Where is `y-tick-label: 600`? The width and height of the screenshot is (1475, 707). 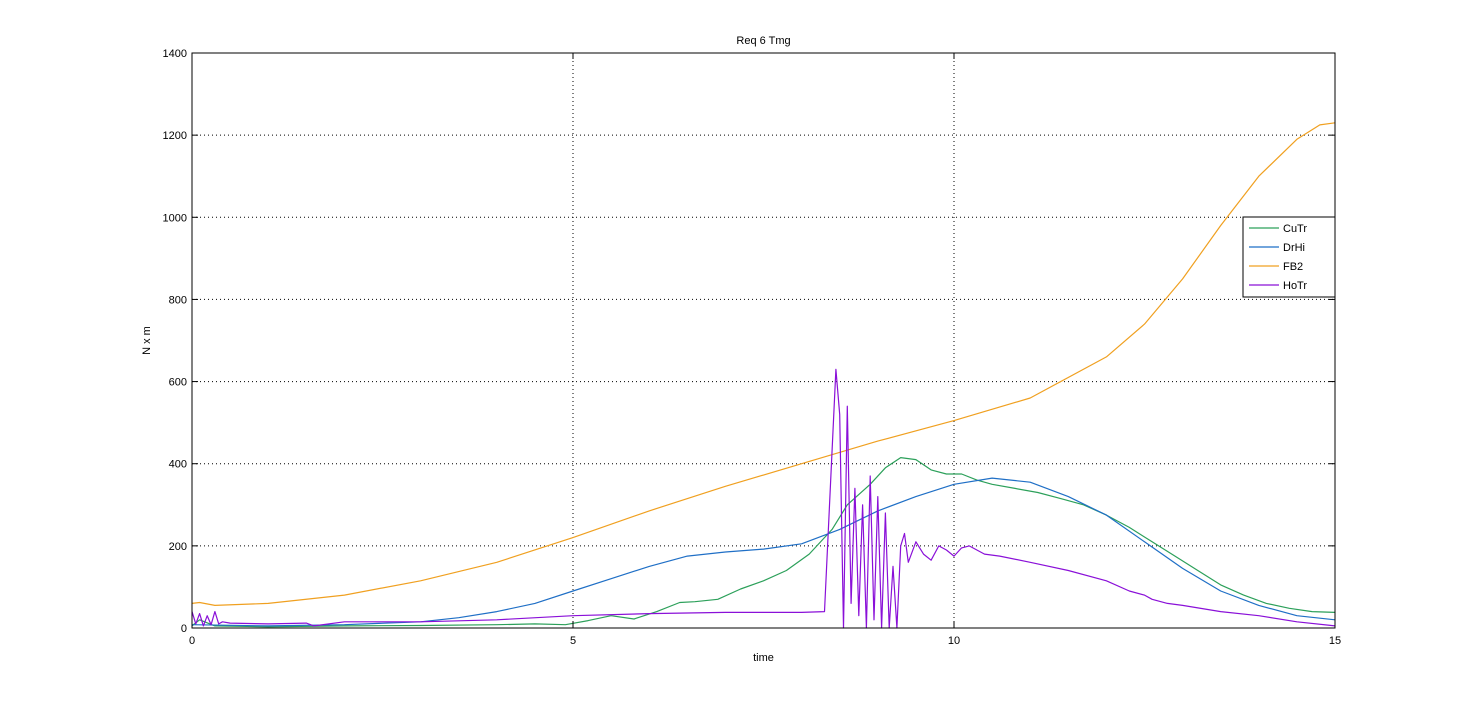
y-tick-label: 600 is located at coordinates (178, 383).